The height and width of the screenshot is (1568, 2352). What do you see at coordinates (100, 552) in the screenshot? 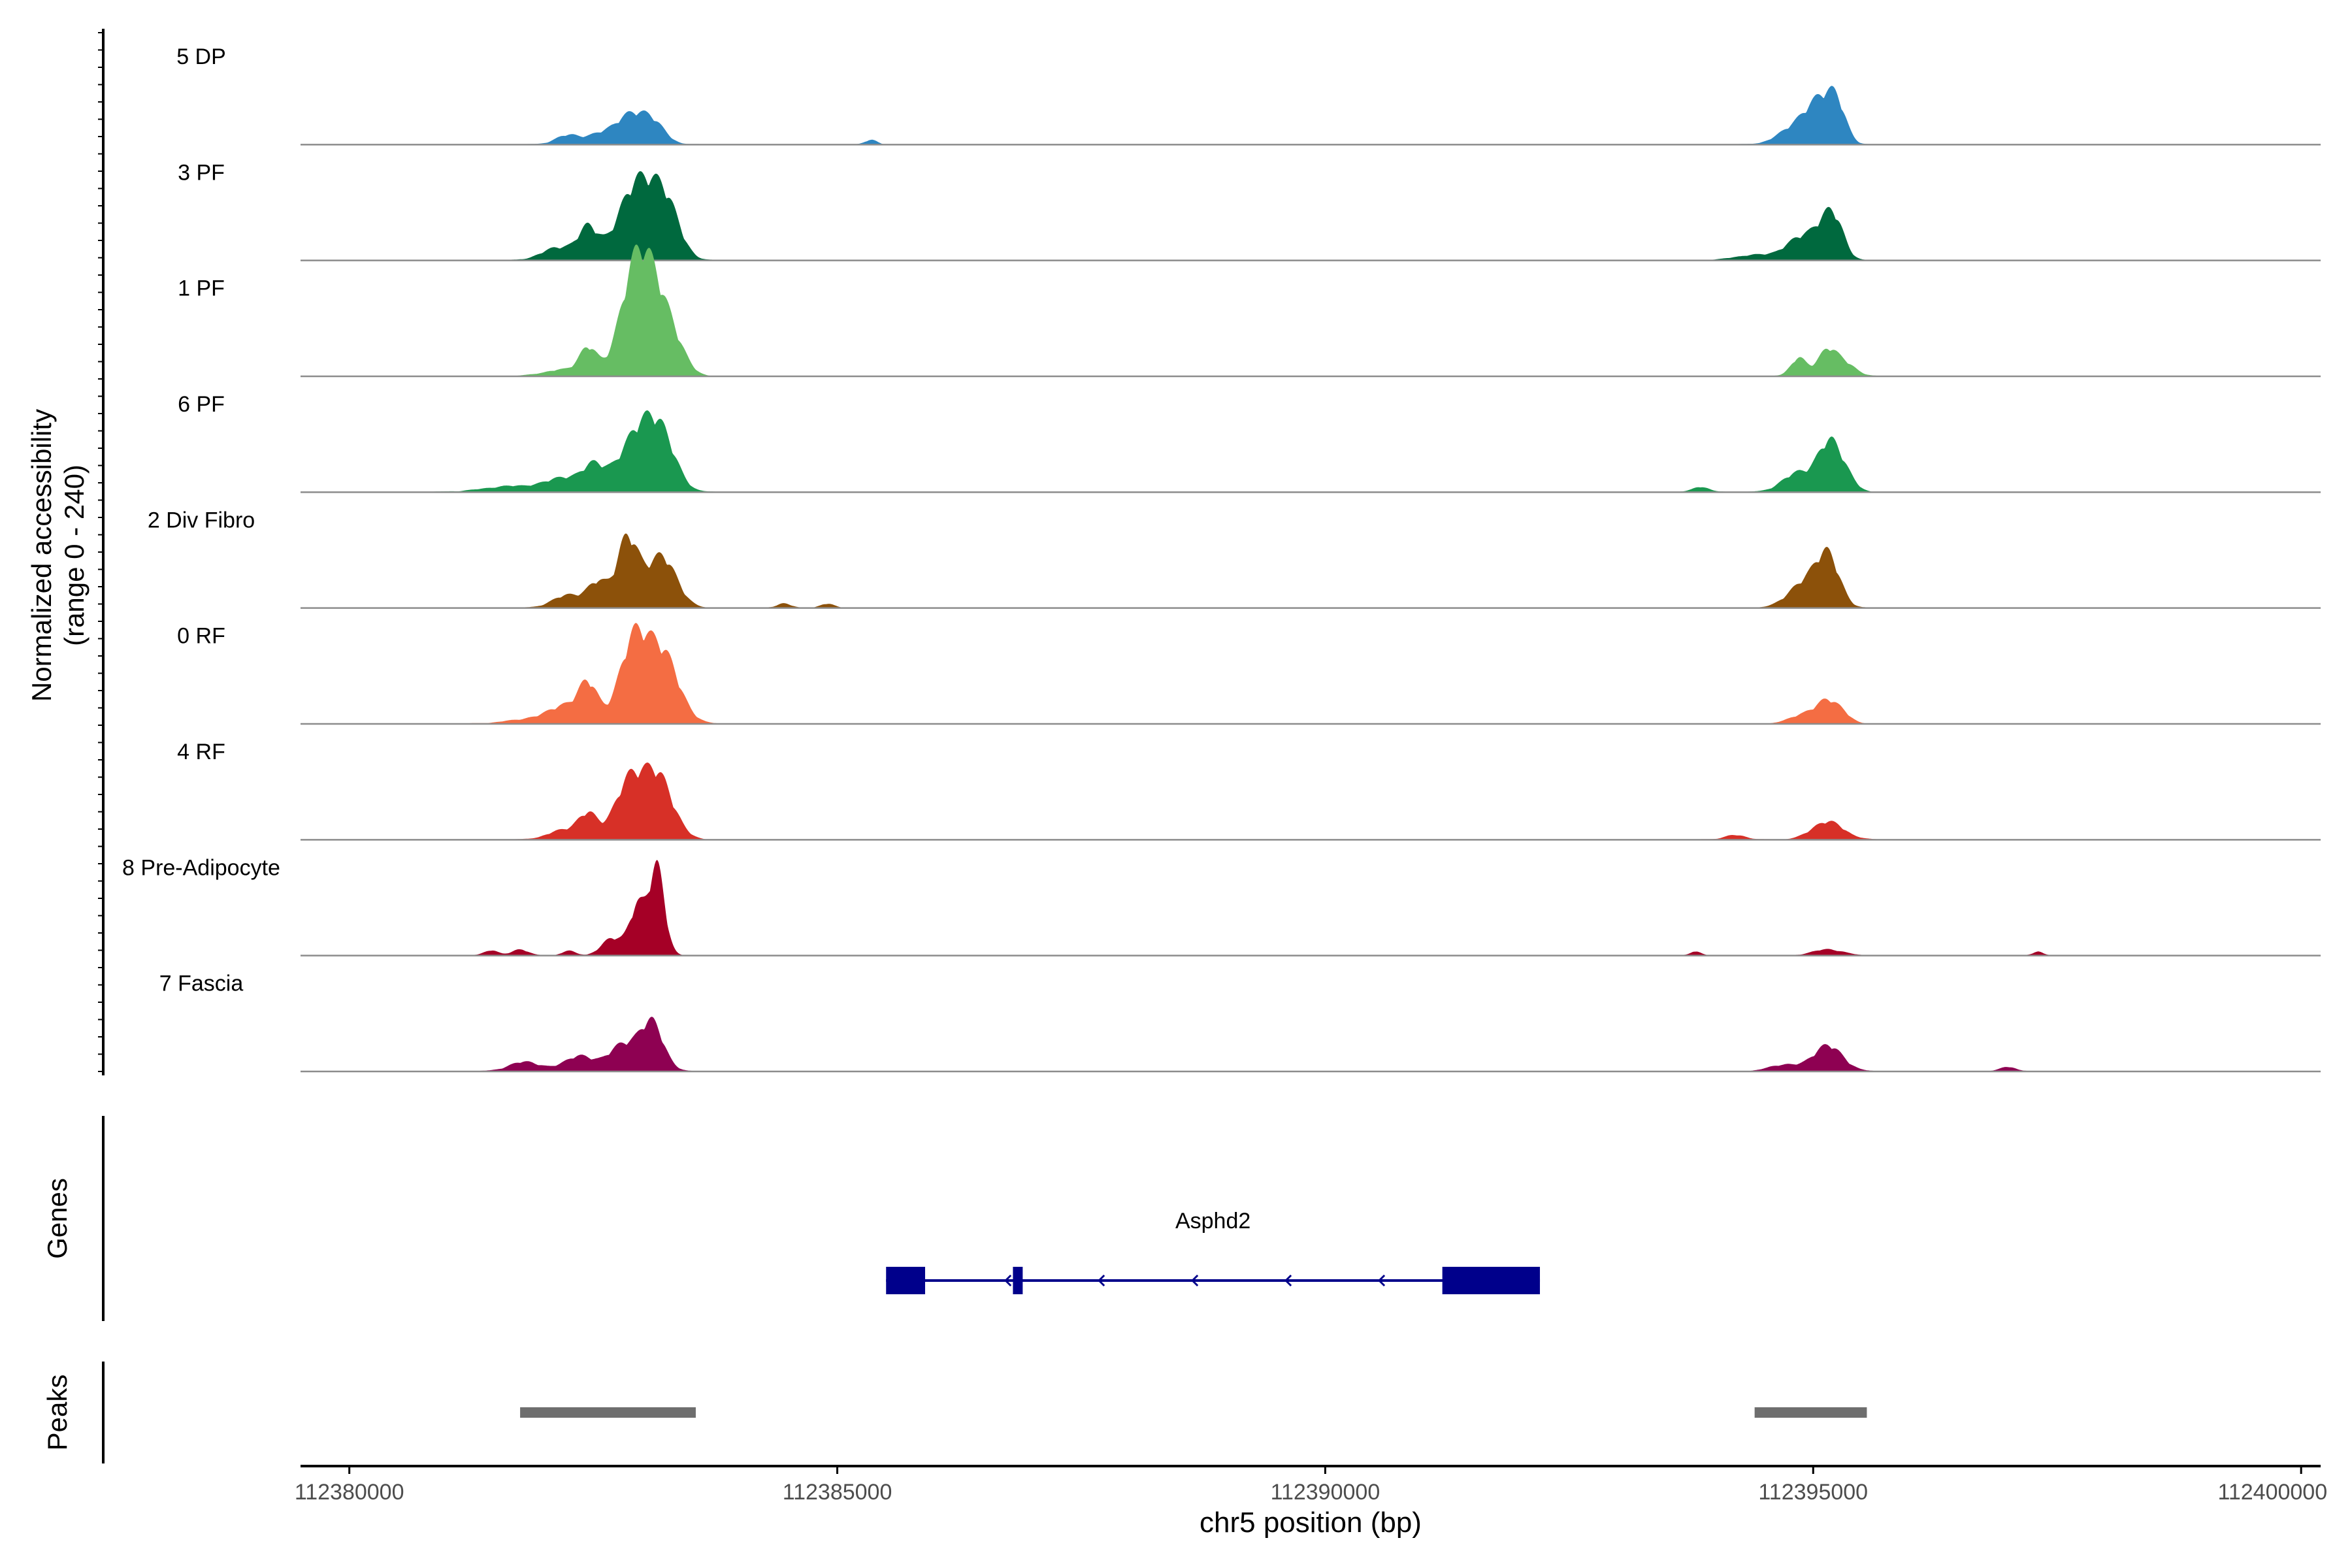
I see `coverage-y-ticks` at bounding box center [100, 552].